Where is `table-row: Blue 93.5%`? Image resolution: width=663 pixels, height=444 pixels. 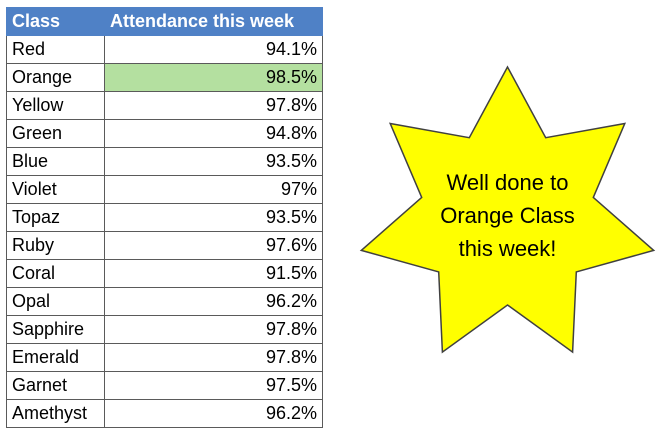 table-row: Blue 93.5% is located at coordinates (164, 161).